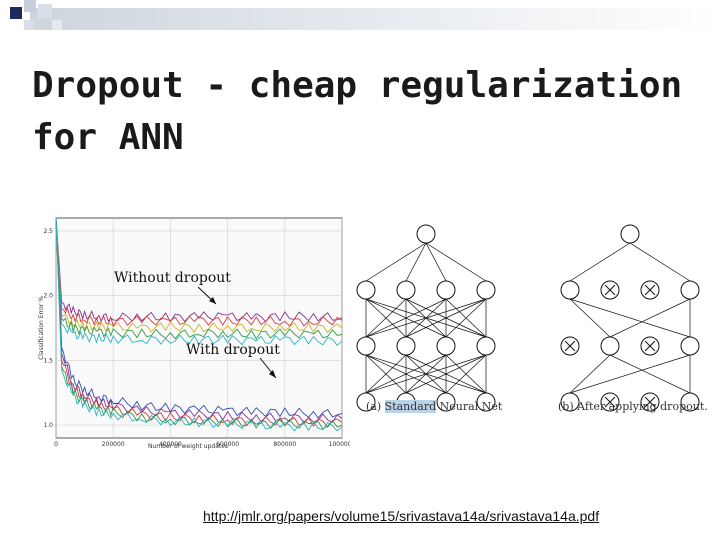 The width and height of the screenshot is (720, 540). Describe the element at coordinates (108, 137) in the screenshot. I see `title-line-2: for ANN` at that location.